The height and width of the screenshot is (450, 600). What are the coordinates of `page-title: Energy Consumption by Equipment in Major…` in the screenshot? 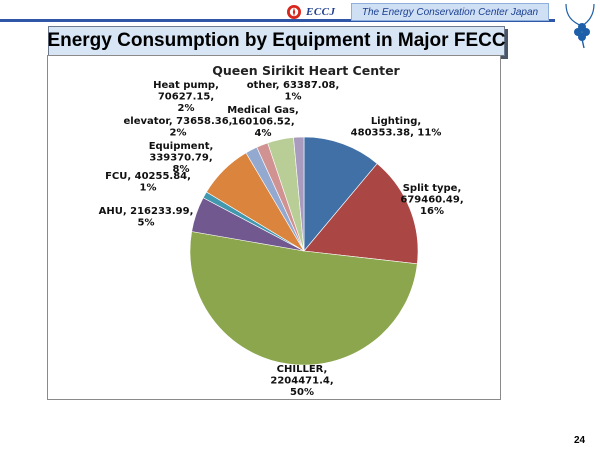 It's located at (276, 40).